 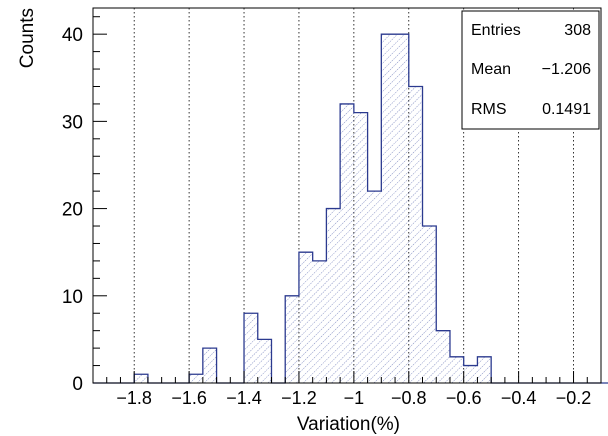 What do you see at coordinates (189, 398) in the screenshot?
I see `x-tick-label: −1.6` at bounding box center [189, 398].